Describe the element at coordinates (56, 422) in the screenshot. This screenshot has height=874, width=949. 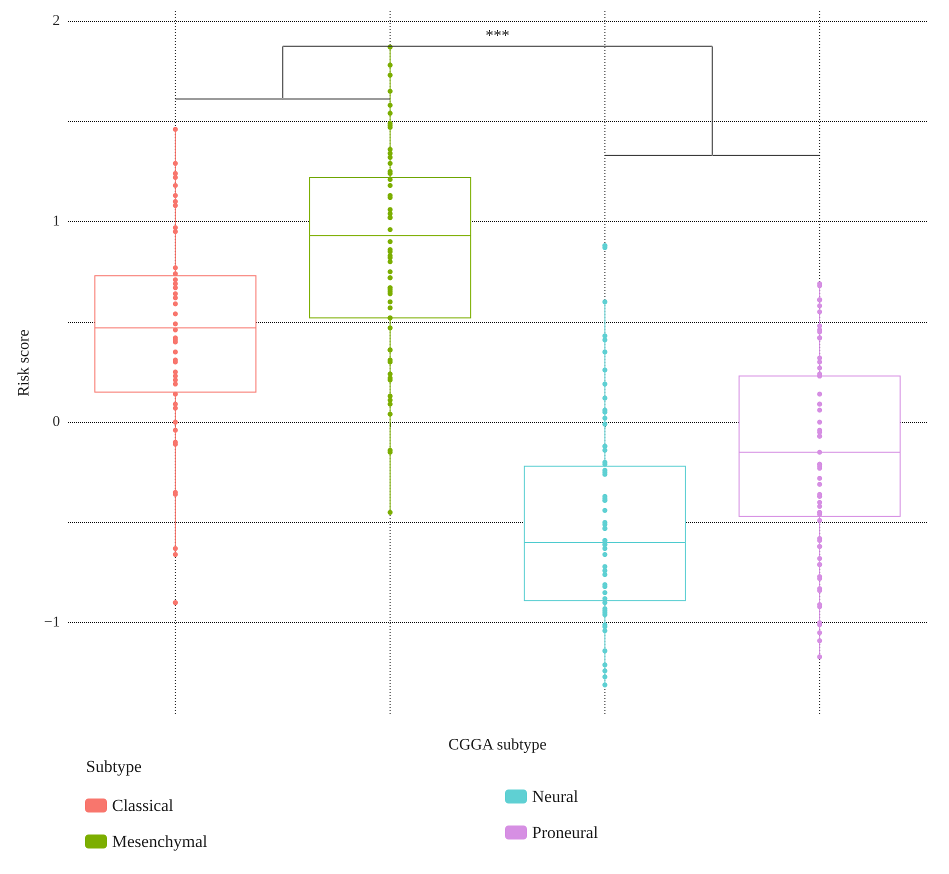
I see `y-tick-label: 0` at that location.